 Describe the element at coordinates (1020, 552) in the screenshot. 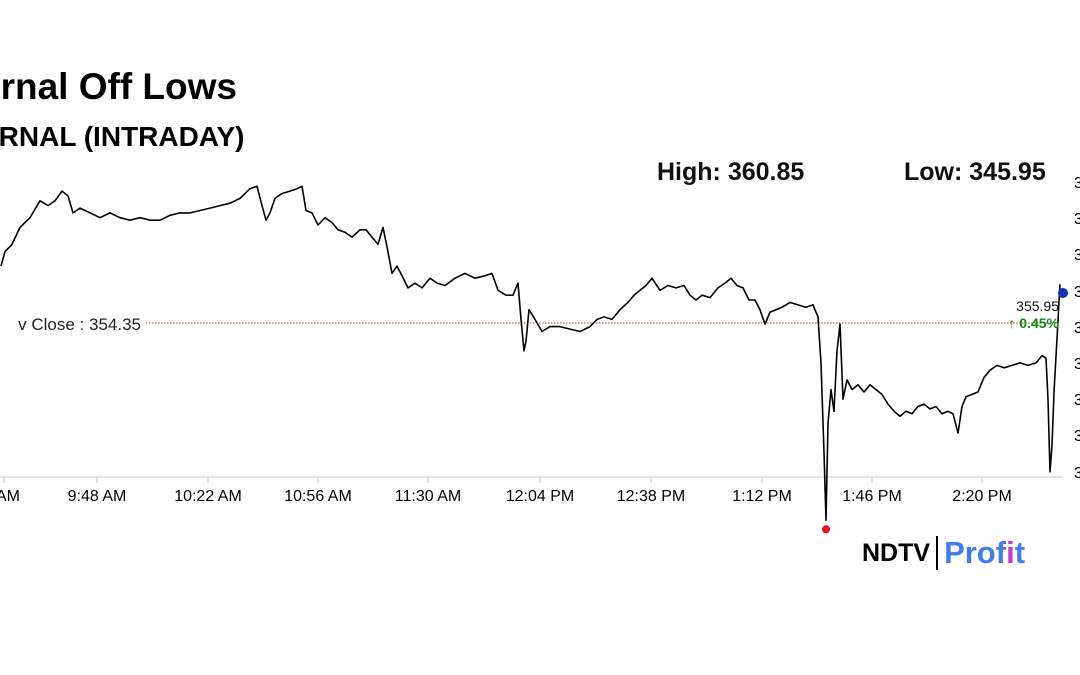

I see `profit-logo-end: t` at that location.